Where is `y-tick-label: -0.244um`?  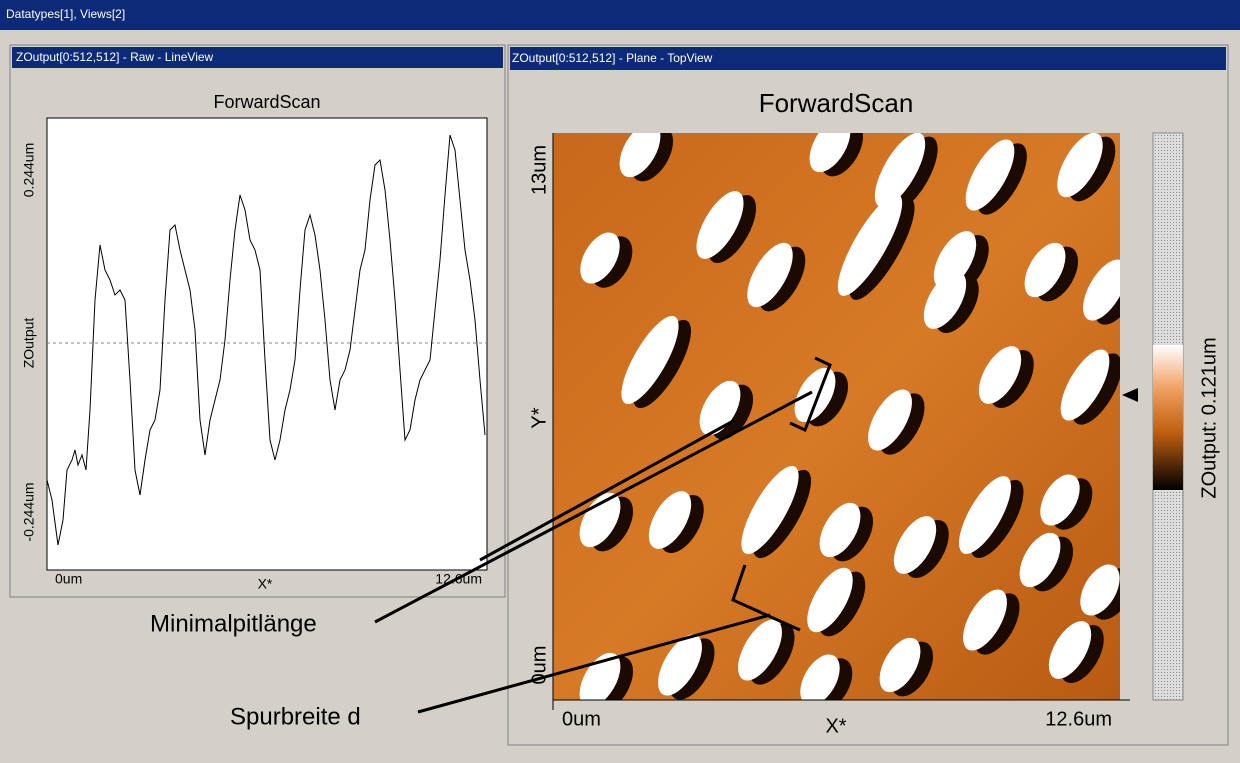
y-tick-label: -0.244um is located at coordinates (29, 511).